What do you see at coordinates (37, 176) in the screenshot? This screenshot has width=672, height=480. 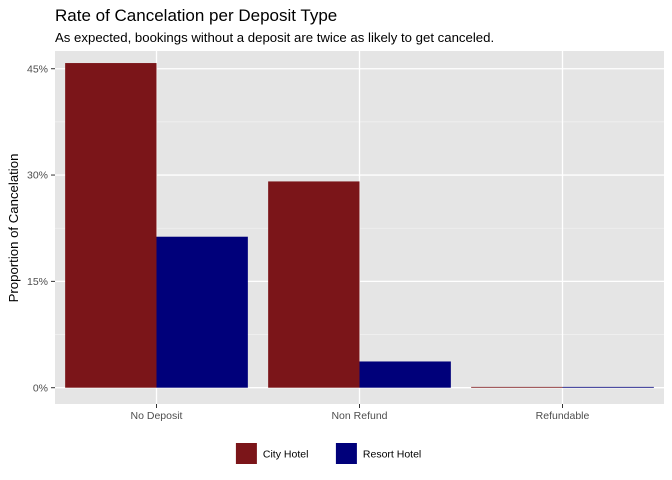 I see `y-tick-label: 30%` at bounding box center [37, 176].